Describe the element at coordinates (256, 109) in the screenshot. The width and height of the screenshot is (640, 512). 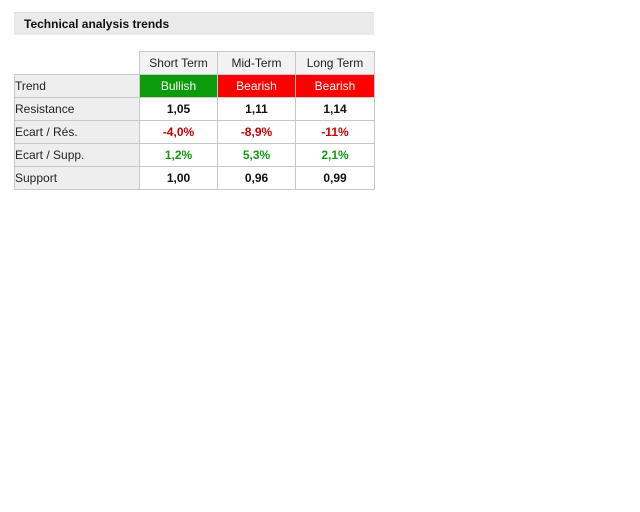
I see `resistance-mid-term: 1,11` at that location.